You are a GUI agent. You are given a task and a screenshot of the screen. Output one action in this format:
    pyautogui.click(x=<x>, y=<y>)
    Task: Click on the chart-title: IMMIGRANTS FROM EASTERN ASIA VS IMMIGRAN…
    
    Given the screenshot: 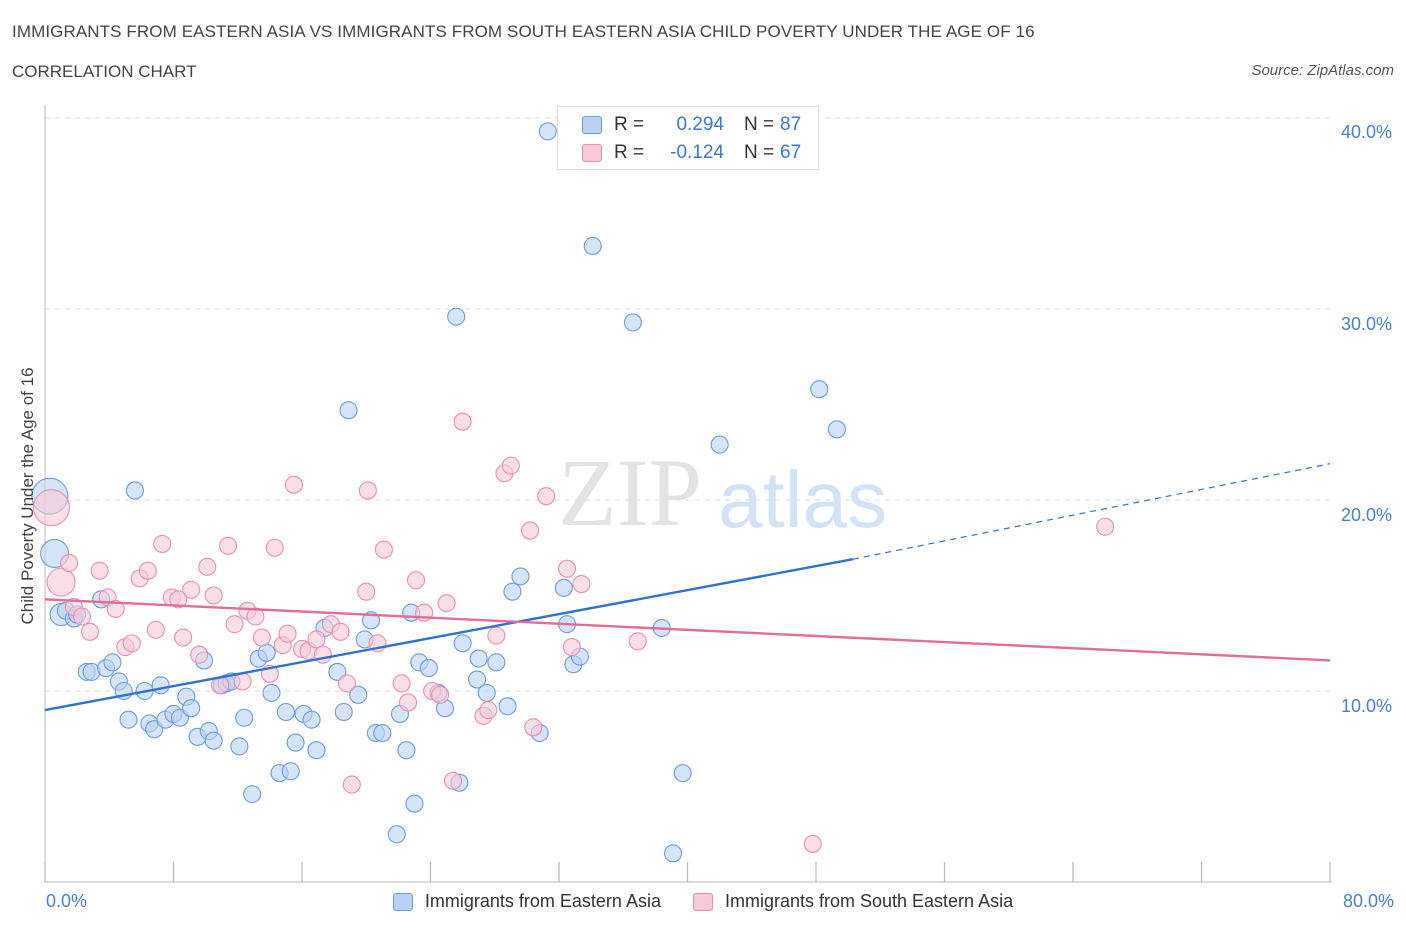 What is the action you would take?
    pyautogui.click(x=523, y=31)
    